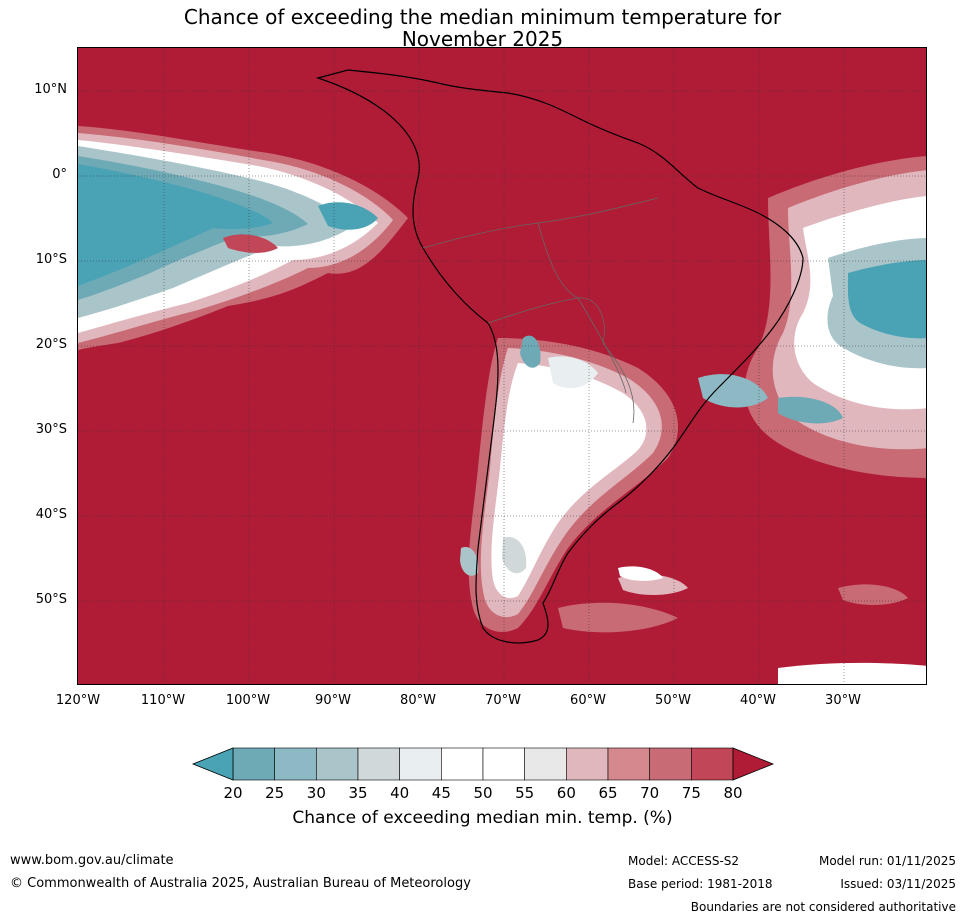 Image resolution: width=965 pixels, height=919 pixels. I want to click on lon-label-110w: 110°W, so click(163, 700).